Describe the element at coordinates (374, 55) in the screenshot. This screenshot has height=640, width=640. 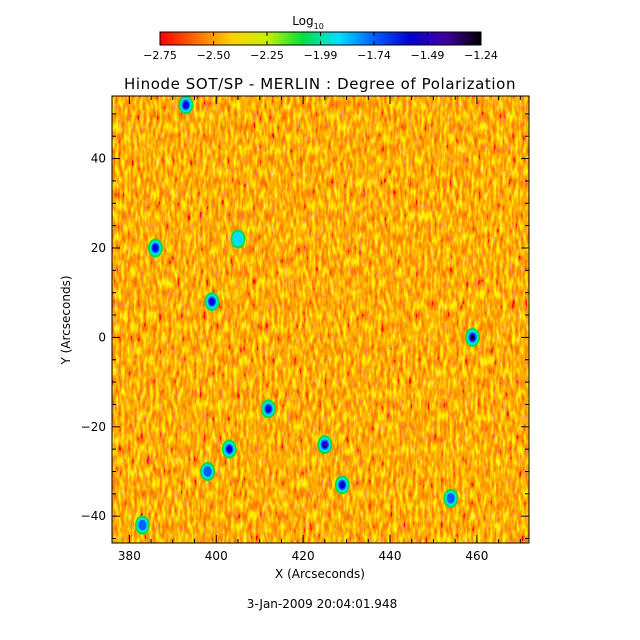
I see `colorbar-tick-label: −1.74` at that location.